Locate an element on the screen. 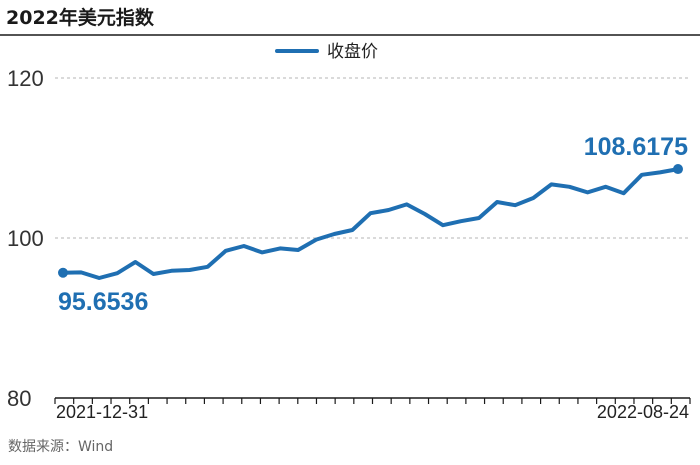  legend: 收盘价 is located at coordinates (326, 52).